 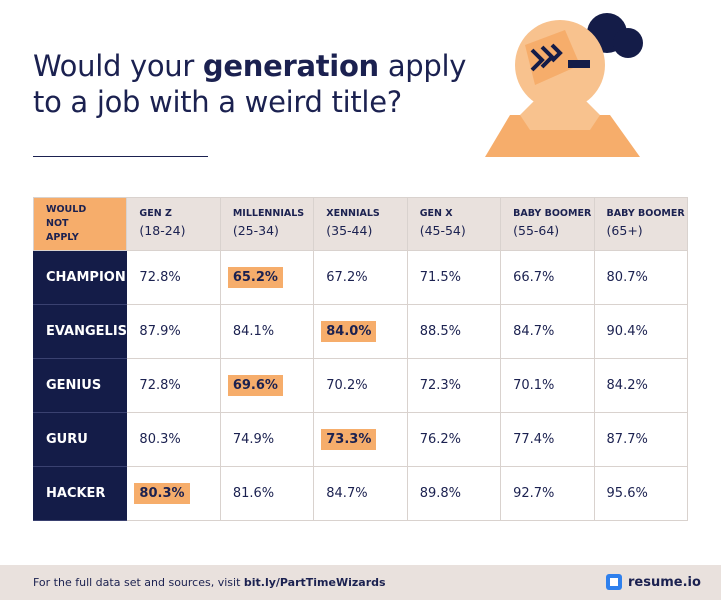 I want to click on cell: 77.4%, so click(x=547, y=439).